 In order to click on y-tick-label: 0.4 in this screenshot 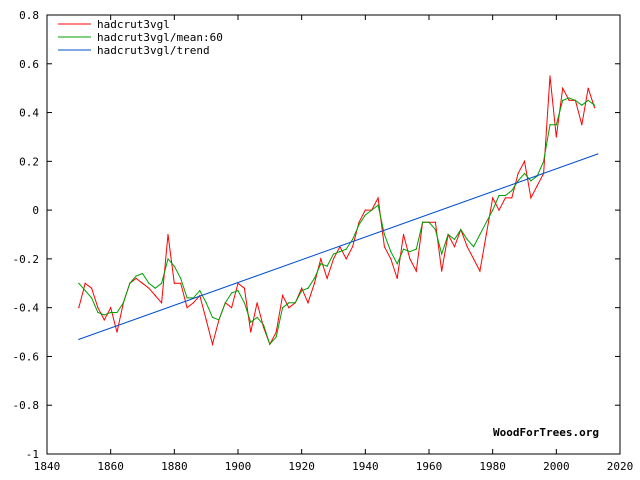, I will do `click(29, 113)`.